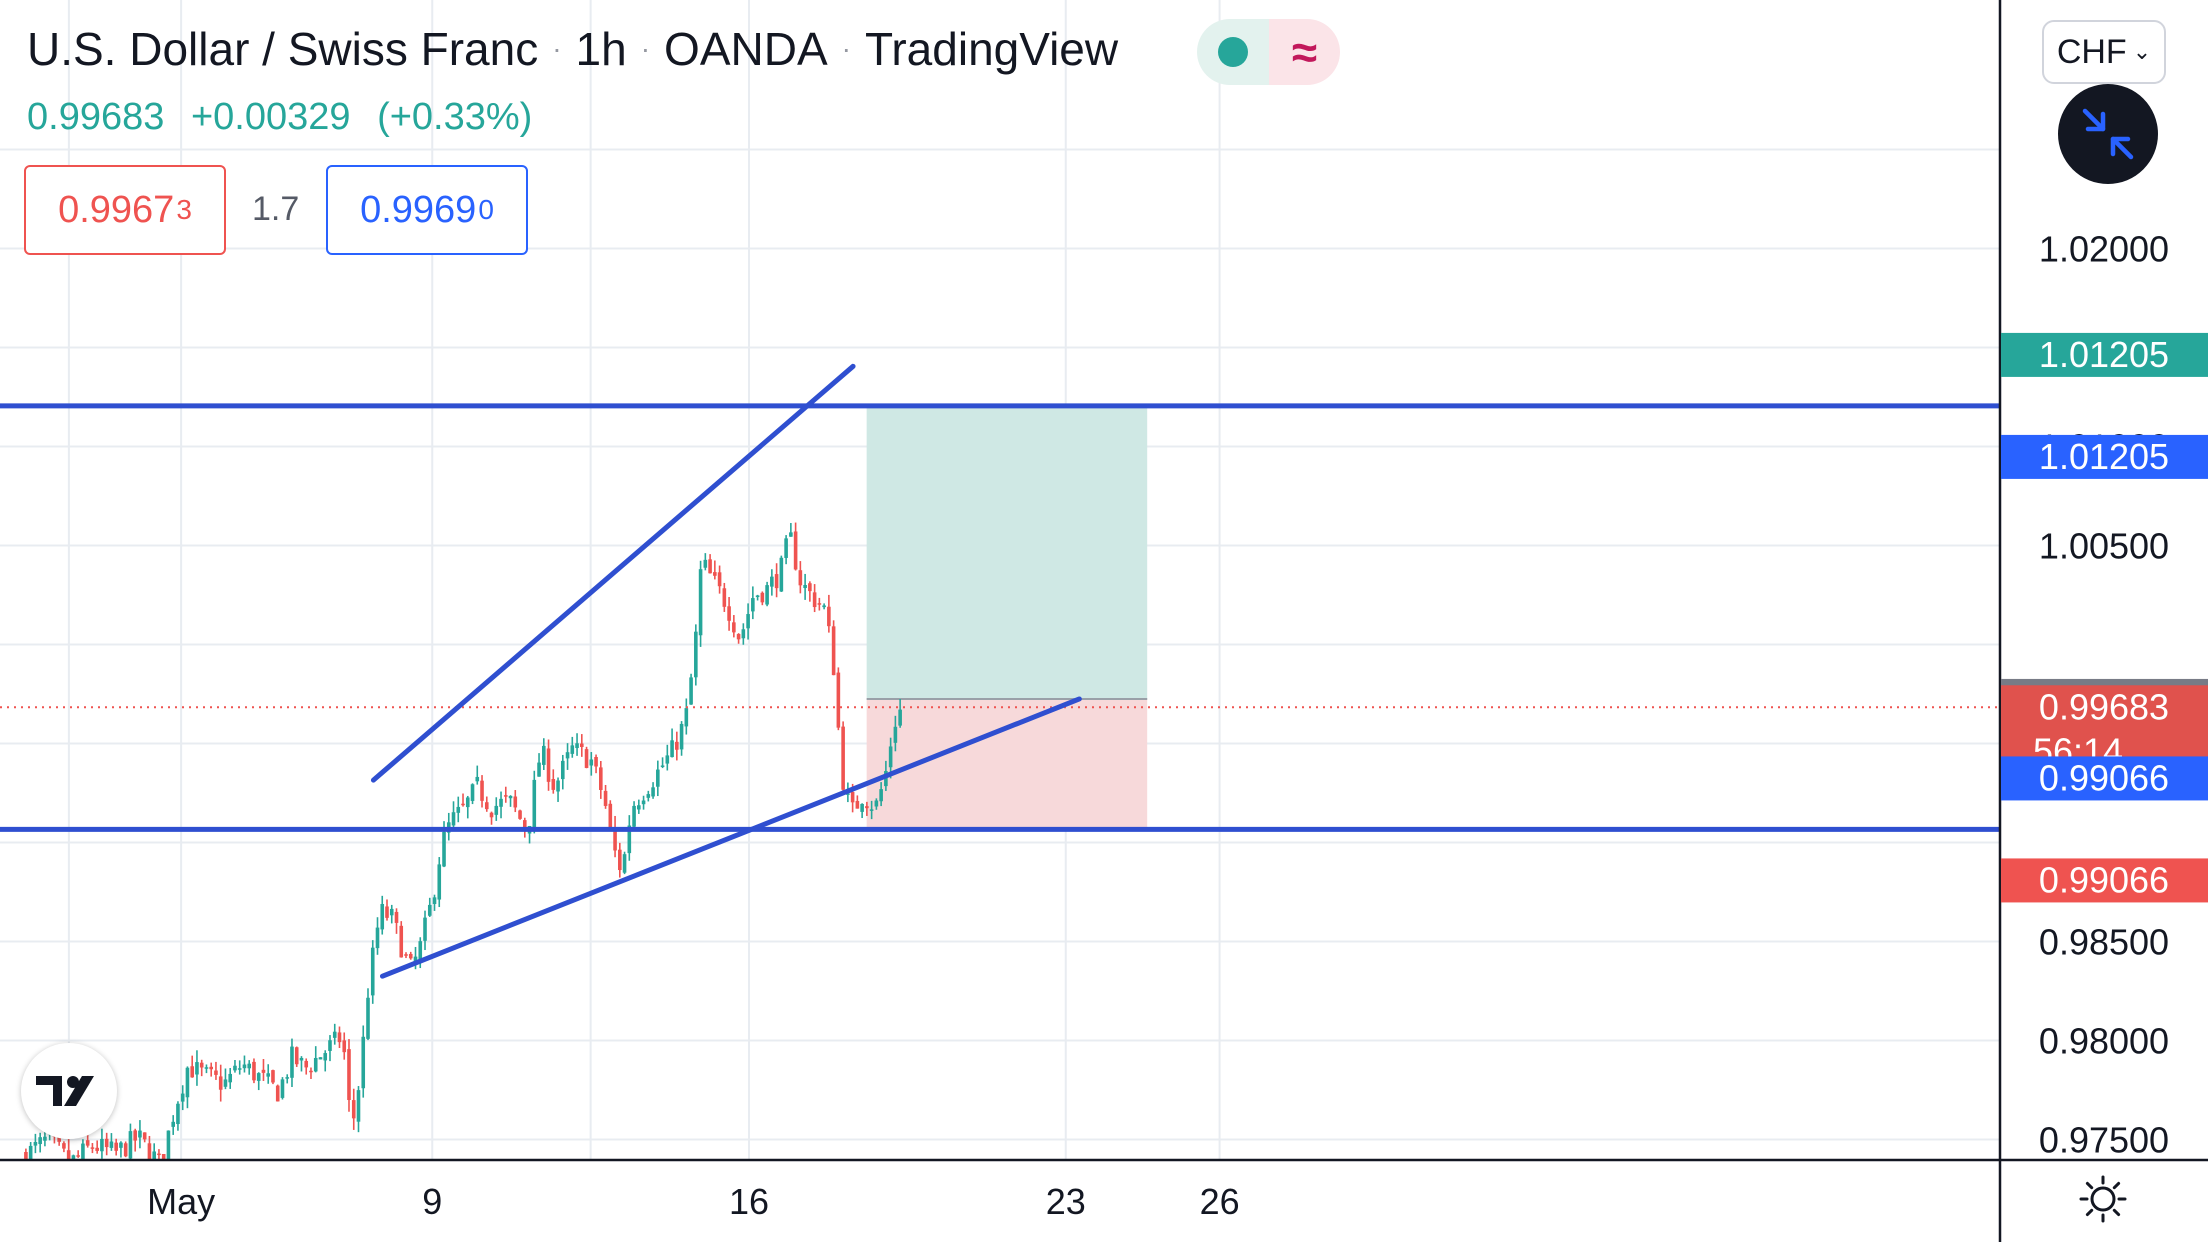 The image size is (2208, 1242). I want to click on sell-pip: 3, so click(184, 209).